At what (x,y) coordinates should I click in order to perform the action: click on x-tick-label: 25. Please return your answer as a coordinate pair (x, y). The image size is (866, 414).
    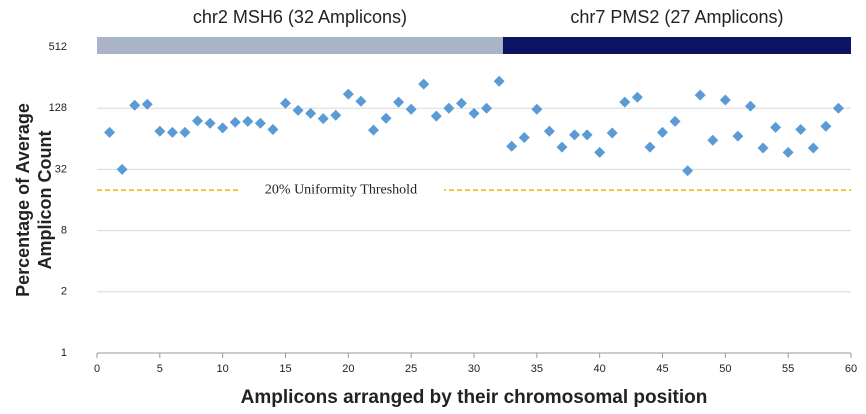
    Looking at the image, I should click on (411, 369).